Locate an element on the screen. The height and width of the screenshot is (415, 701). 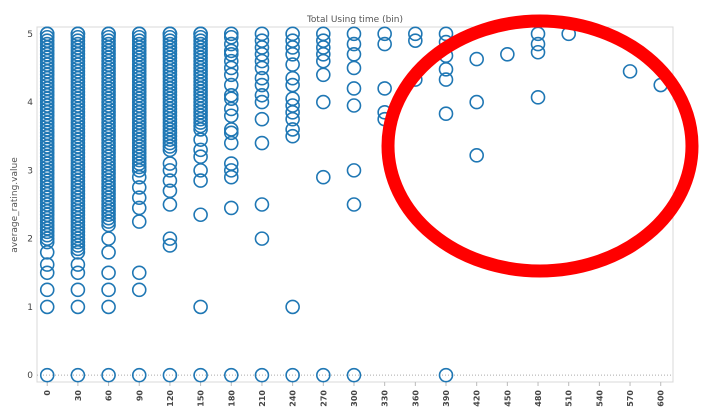
x-tick-label: 150 is located at coordinates (201, 398).